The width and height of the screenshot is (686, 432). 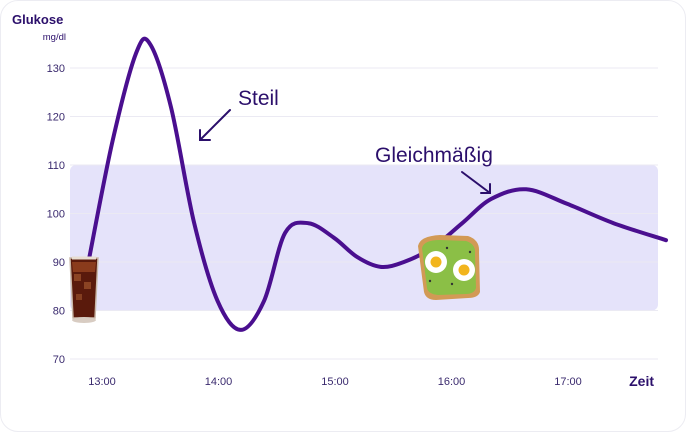 I want to click on y-tick-label: 110, so click(x=56, y=166).